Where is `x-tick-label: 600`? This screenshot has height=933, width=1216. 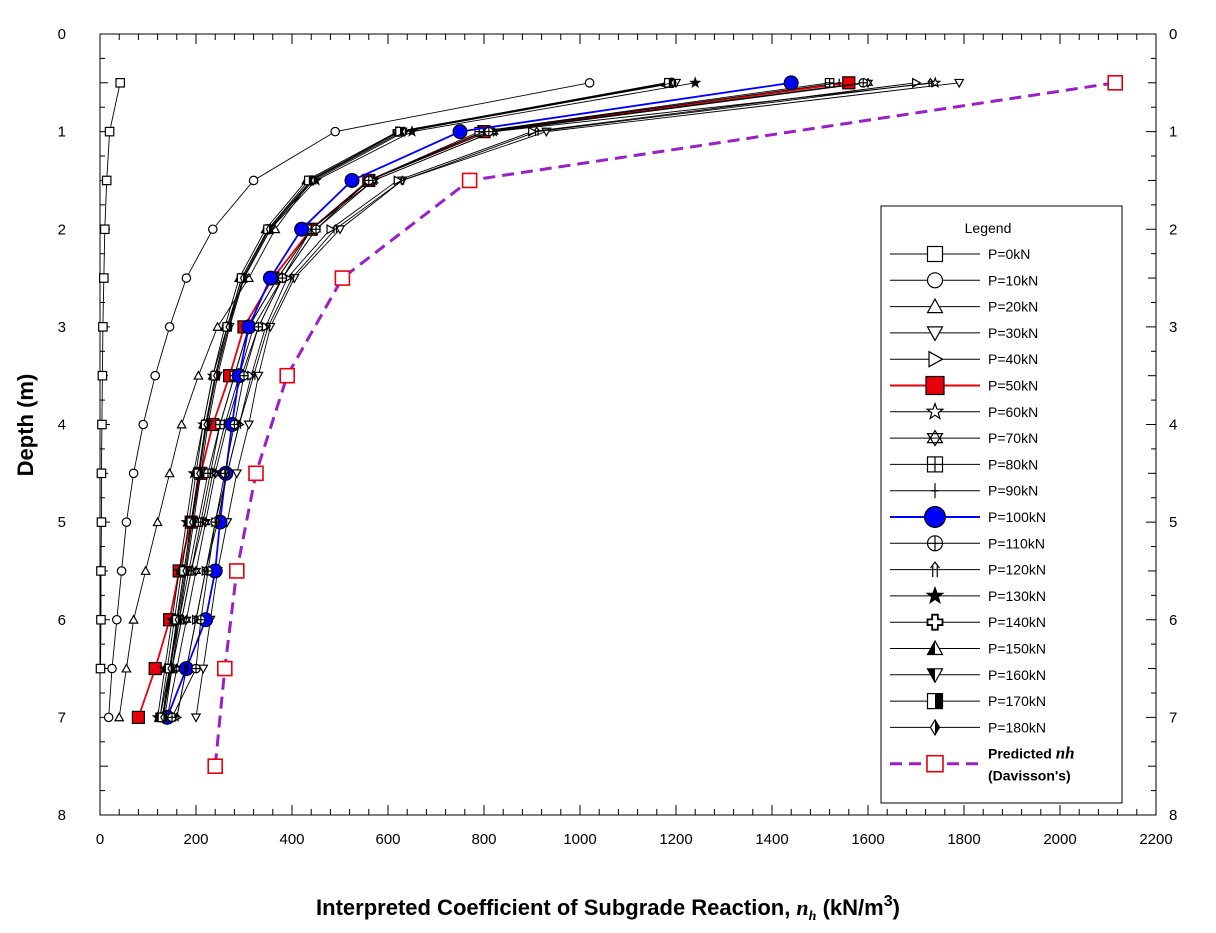
x-tick-label: 600 is located at coordinates (387, 839).